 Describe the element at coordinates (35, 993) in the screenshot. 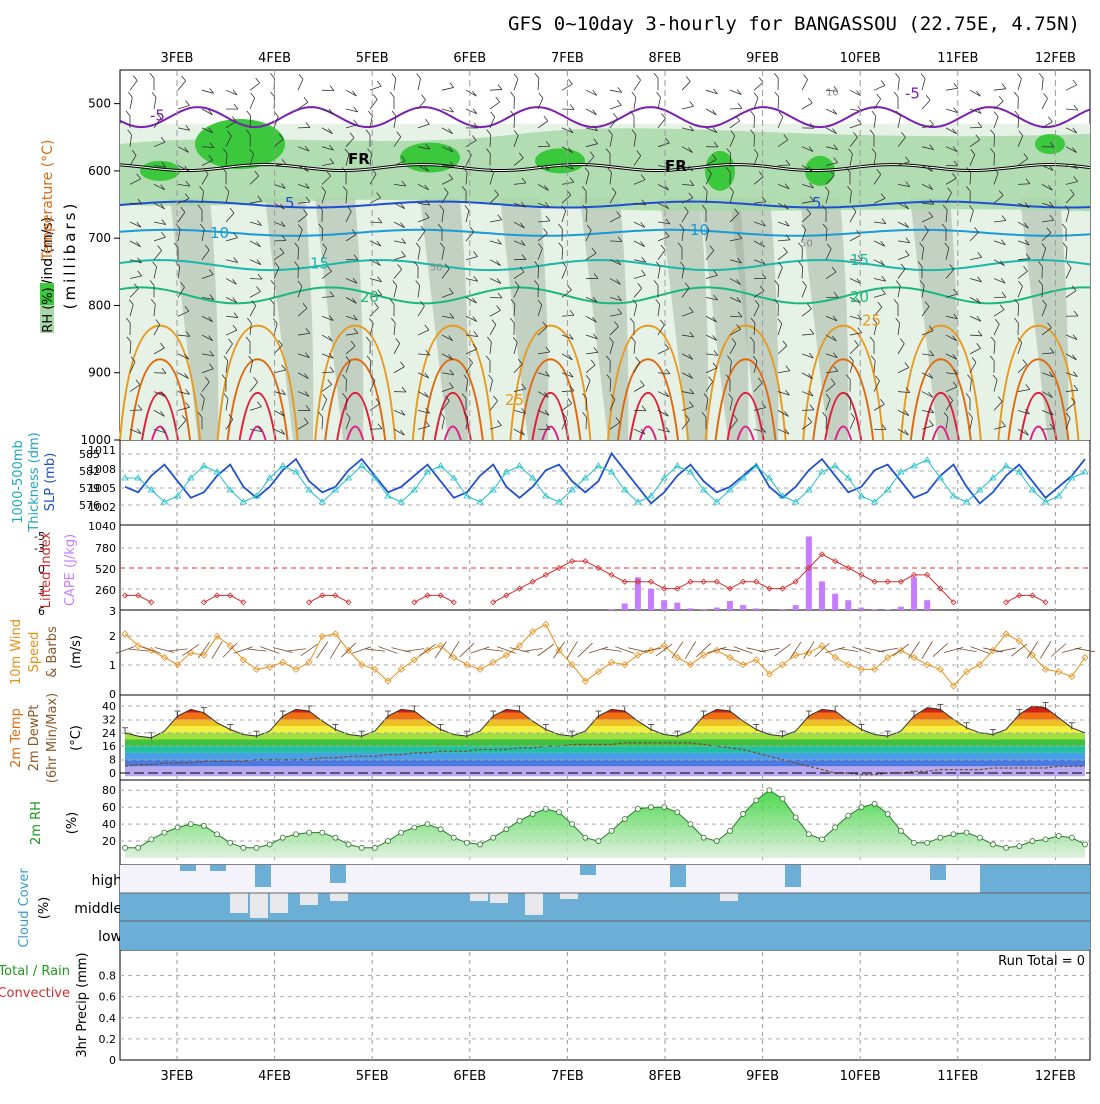

I see `precip-label-2: Convective` at that location.